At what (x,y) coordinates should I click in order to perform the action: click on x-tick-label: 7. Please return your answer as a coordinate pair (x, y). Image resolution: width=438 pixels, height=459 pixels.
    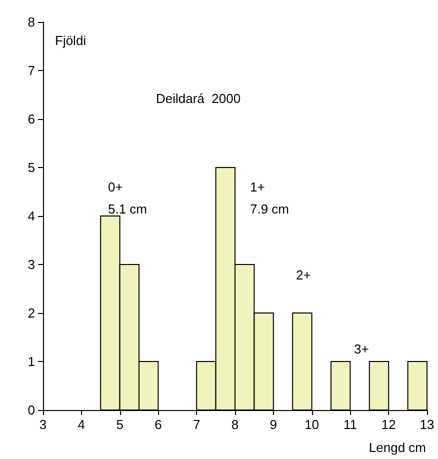
    Looking at the image, I should click on (196, 424).